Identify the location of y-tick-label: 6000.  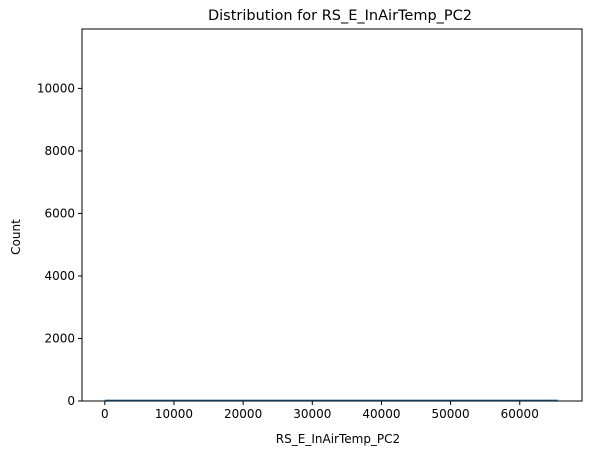
(59, 213).